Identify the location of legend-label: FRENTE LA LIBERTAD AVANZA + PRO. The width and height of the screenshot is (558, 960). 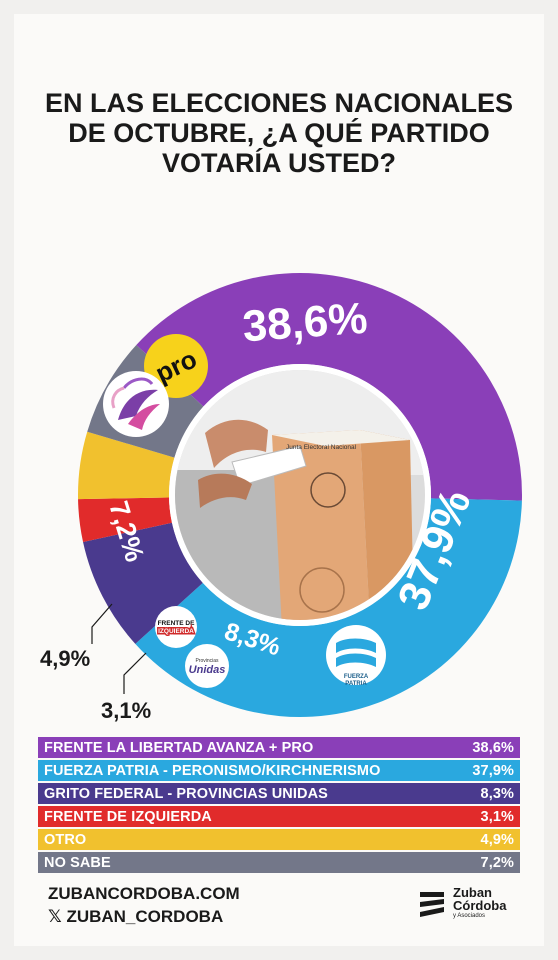
(179, 747).